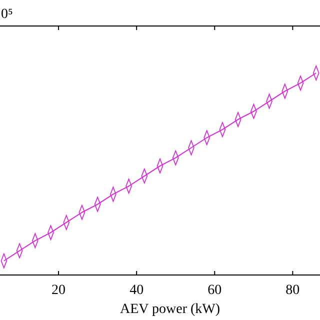  Describe the element at coordinates (59, 290) in the screenshot. I see `x-tick-label: 20` at that location.